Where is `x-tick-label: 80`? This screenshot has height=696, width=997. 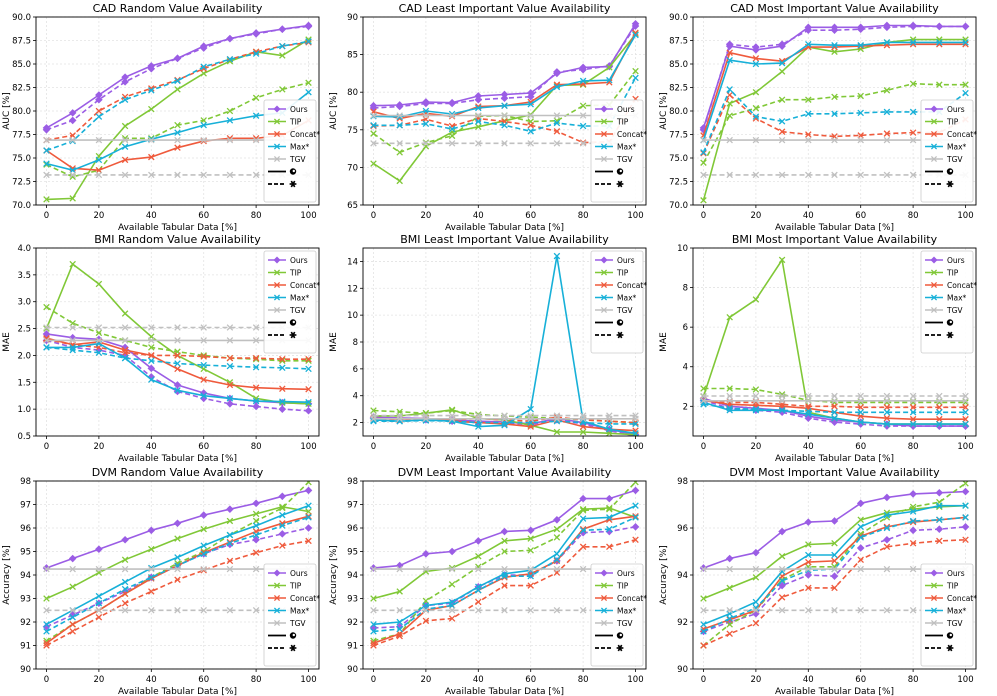 x-tick-label: 80 is located at coordinates (913, 680).